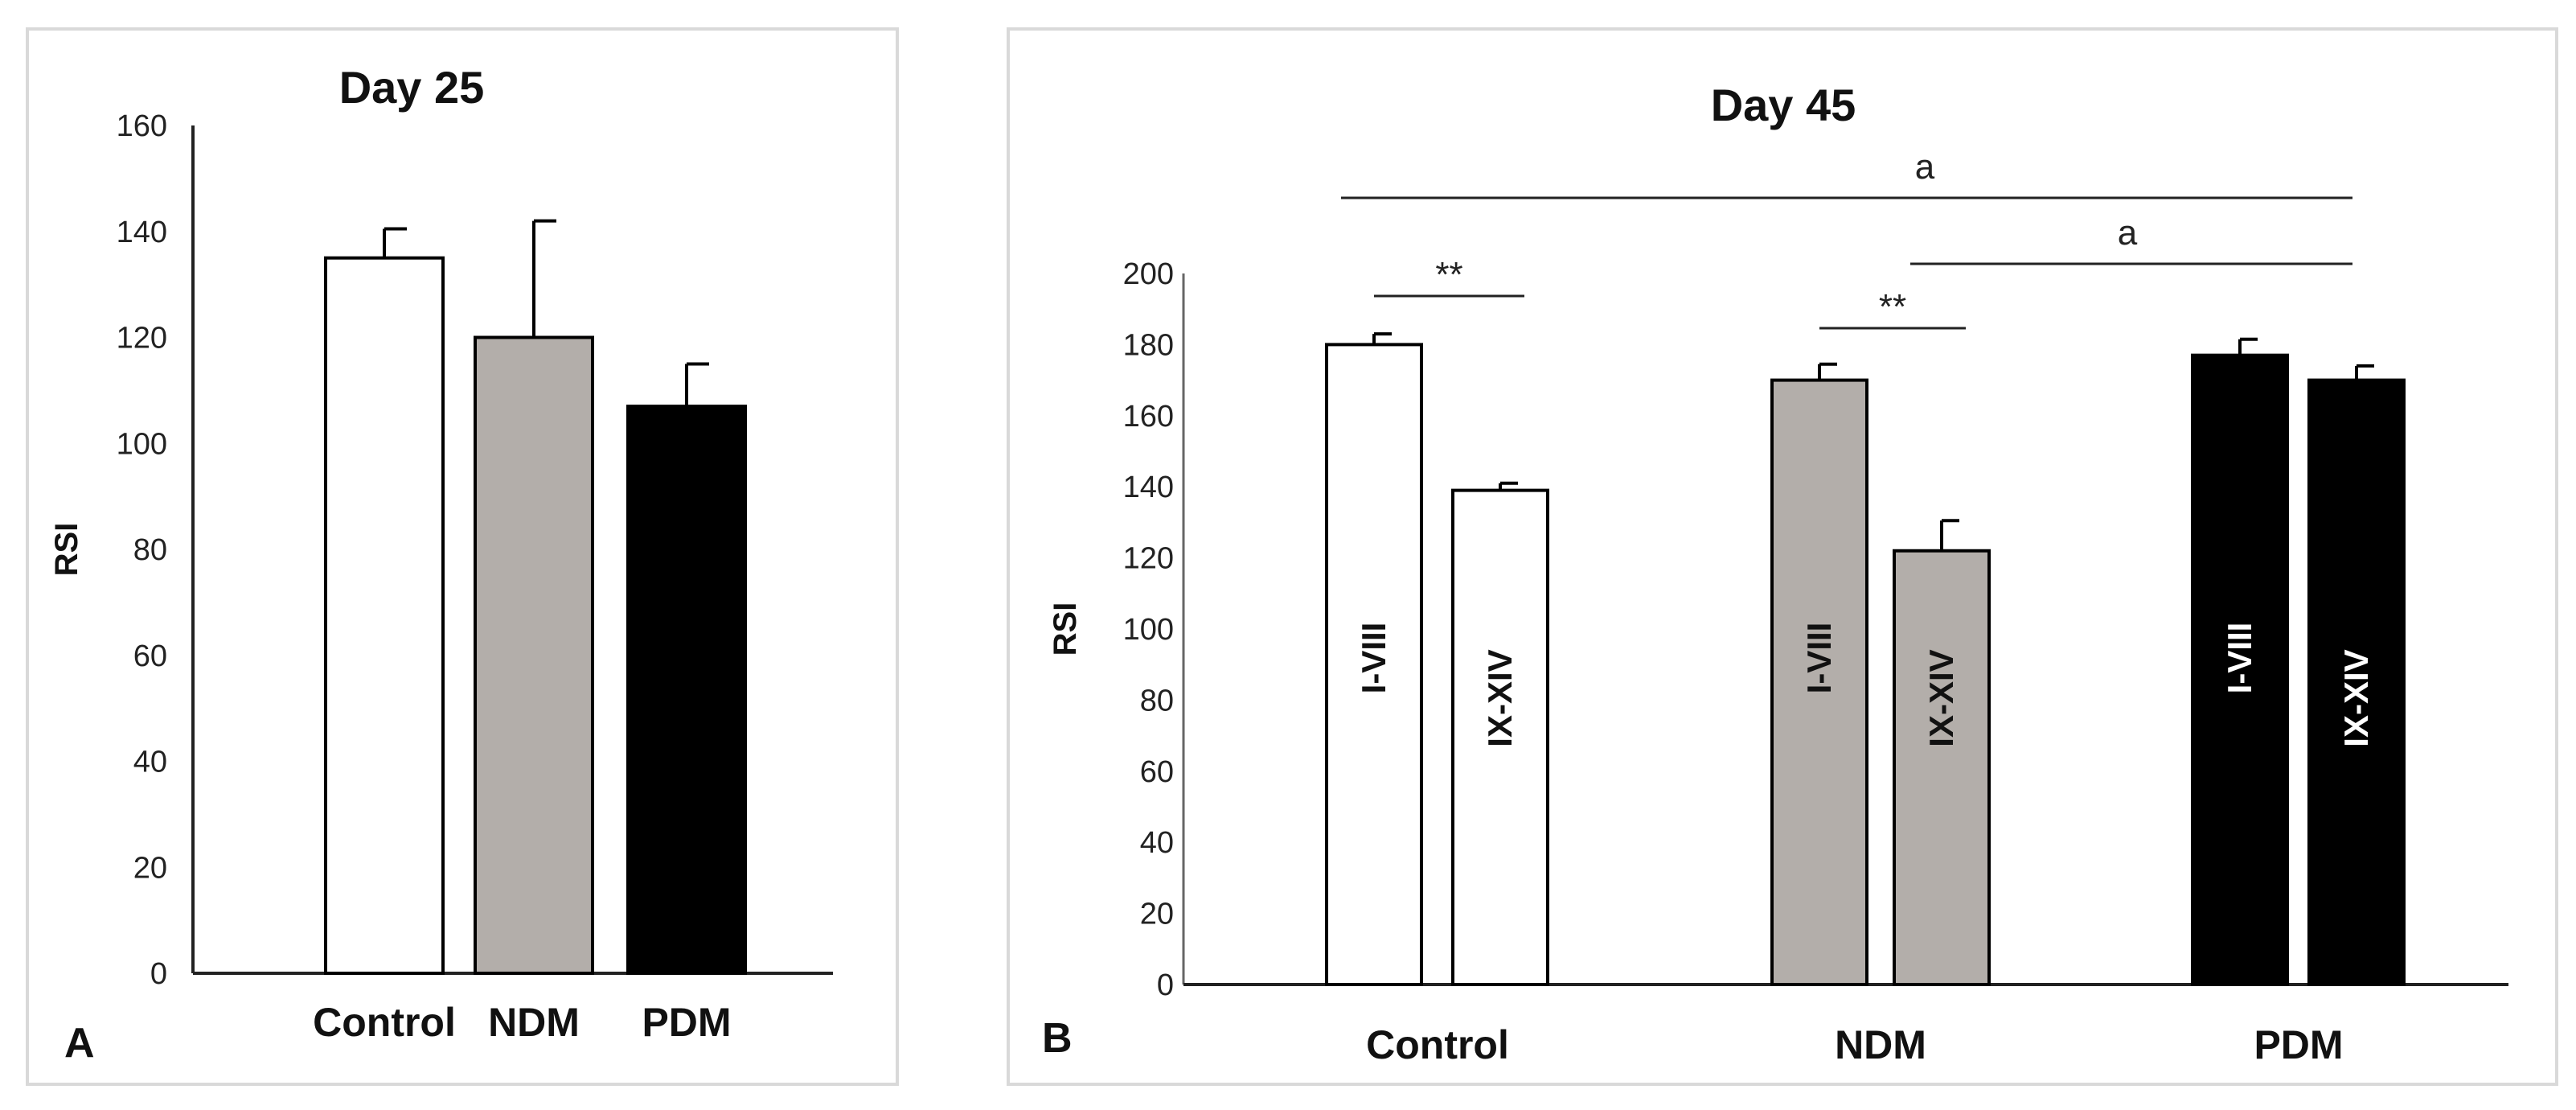  I want to click on bar-label-ndm-ix-xiv: IX-XIV, so click(1941, 697).